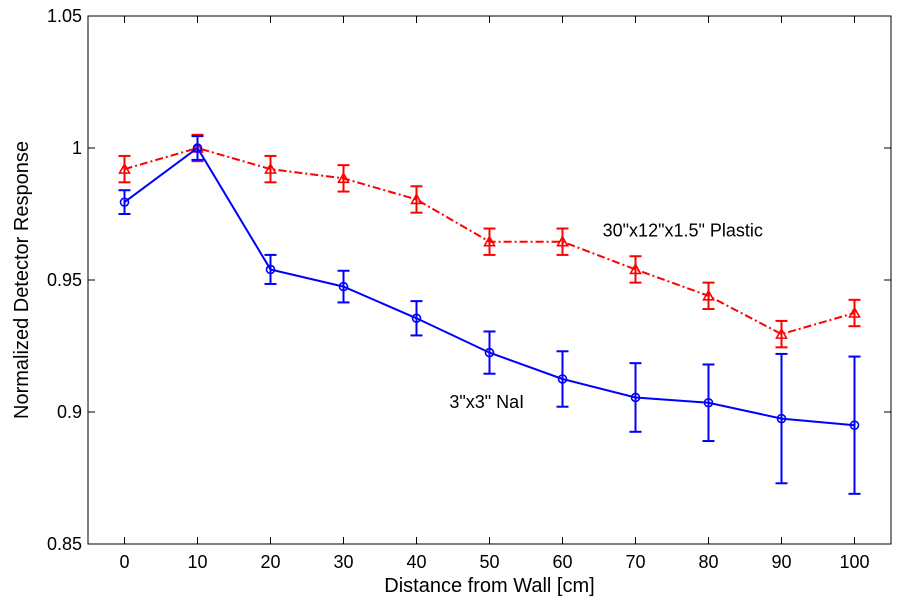 The height and width of the screenshot is (601, 904). Describe the element at coordinates (64, 16) in the screenshot. I see `y-tick-label: 1.05` at that location.